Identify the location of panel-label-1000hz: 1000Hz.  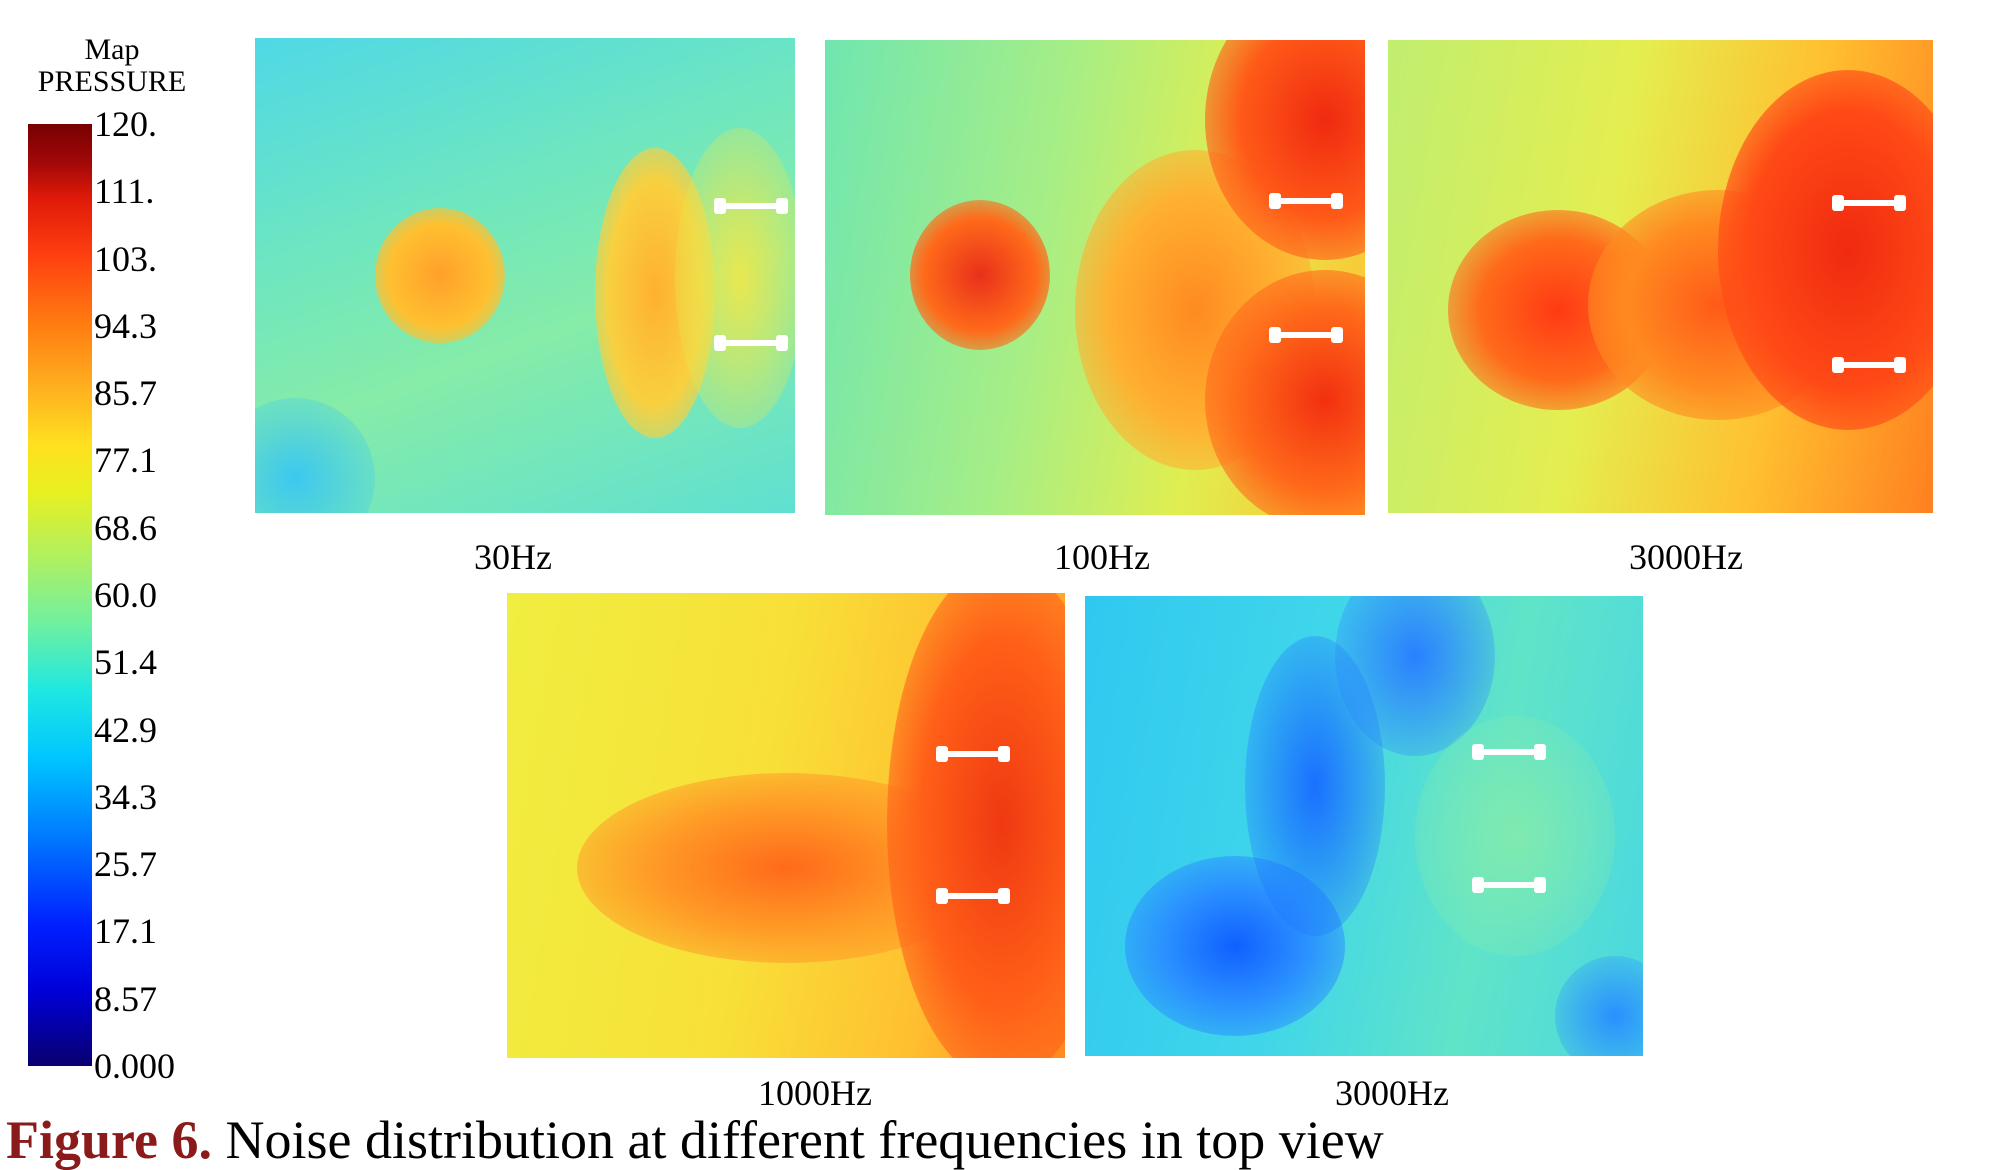
(815, 1093).